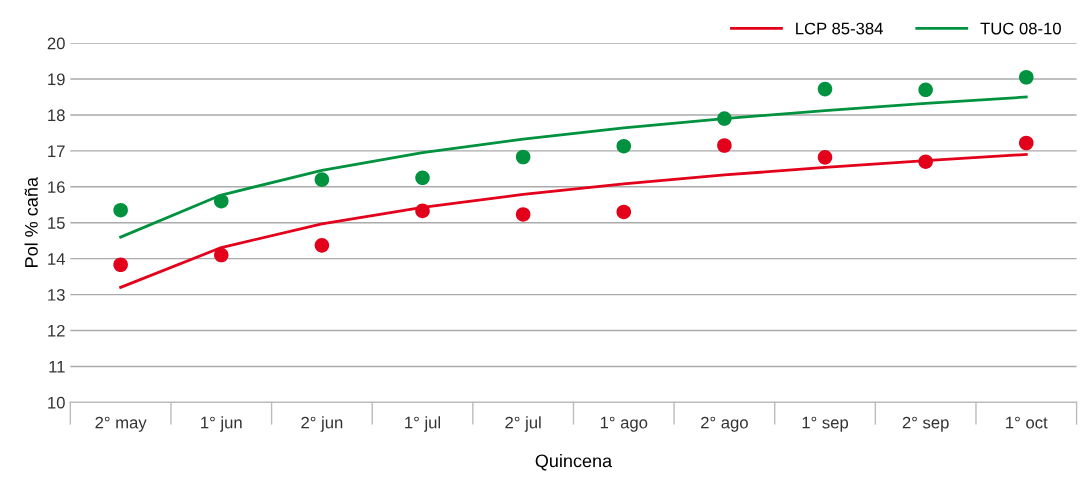  Describe the element at coordinates (56, 223) in the screenshot. I see `y-tick-label: 15` at that location.